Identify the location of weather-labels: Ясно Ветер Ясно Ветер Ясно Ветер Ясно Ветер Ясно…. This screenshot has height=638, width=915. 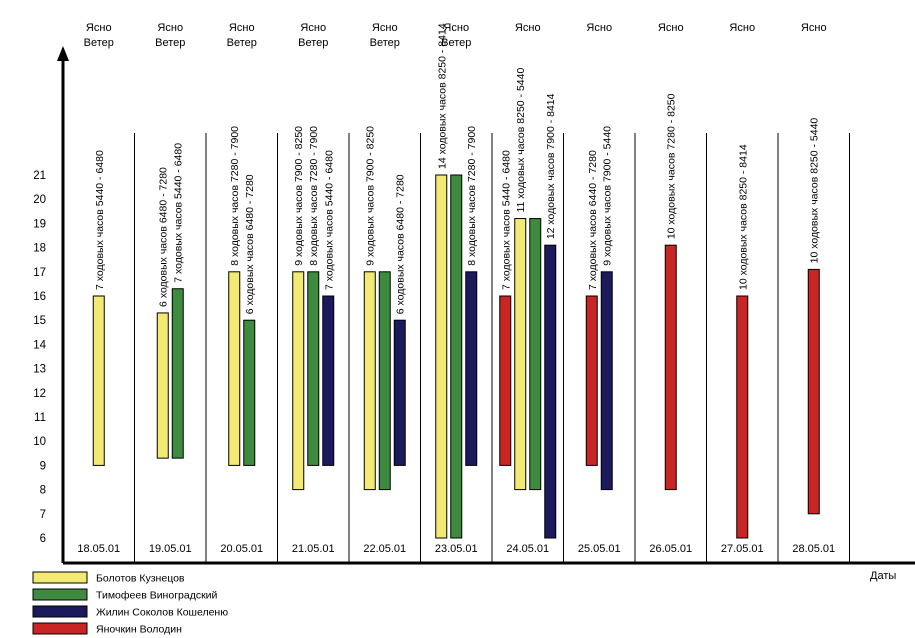
(455, 35).